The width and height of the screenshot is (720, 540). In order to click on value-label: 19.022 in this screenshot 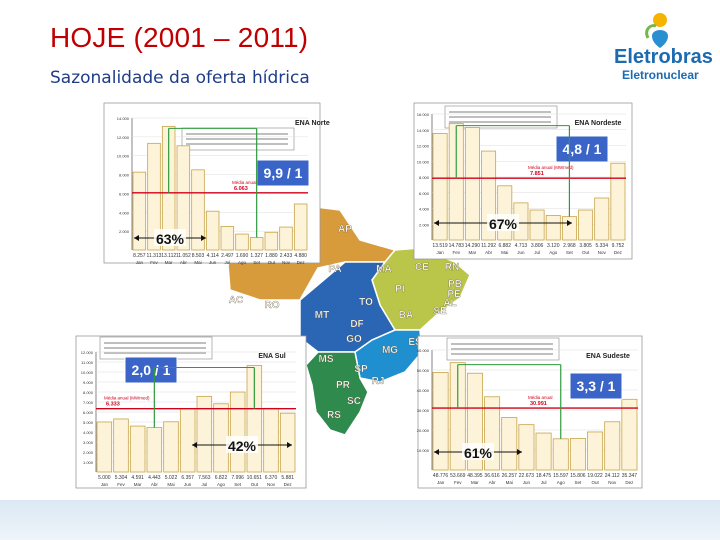, I will do `click(595, 476)`.